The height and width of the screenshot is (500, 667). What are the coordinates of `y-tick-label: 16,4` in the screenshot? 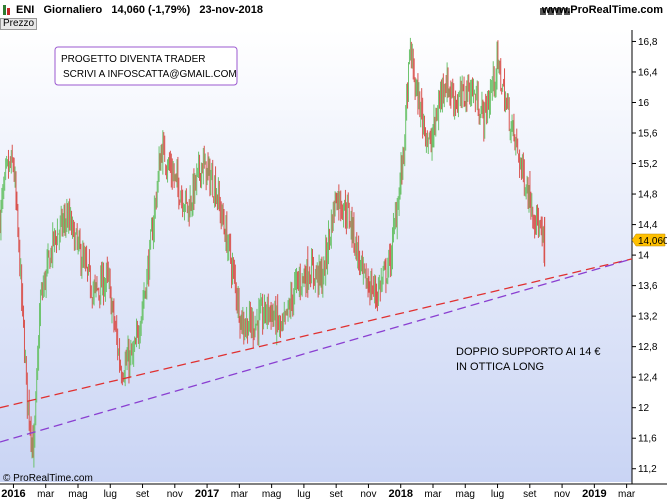 It's located at (648, 72).